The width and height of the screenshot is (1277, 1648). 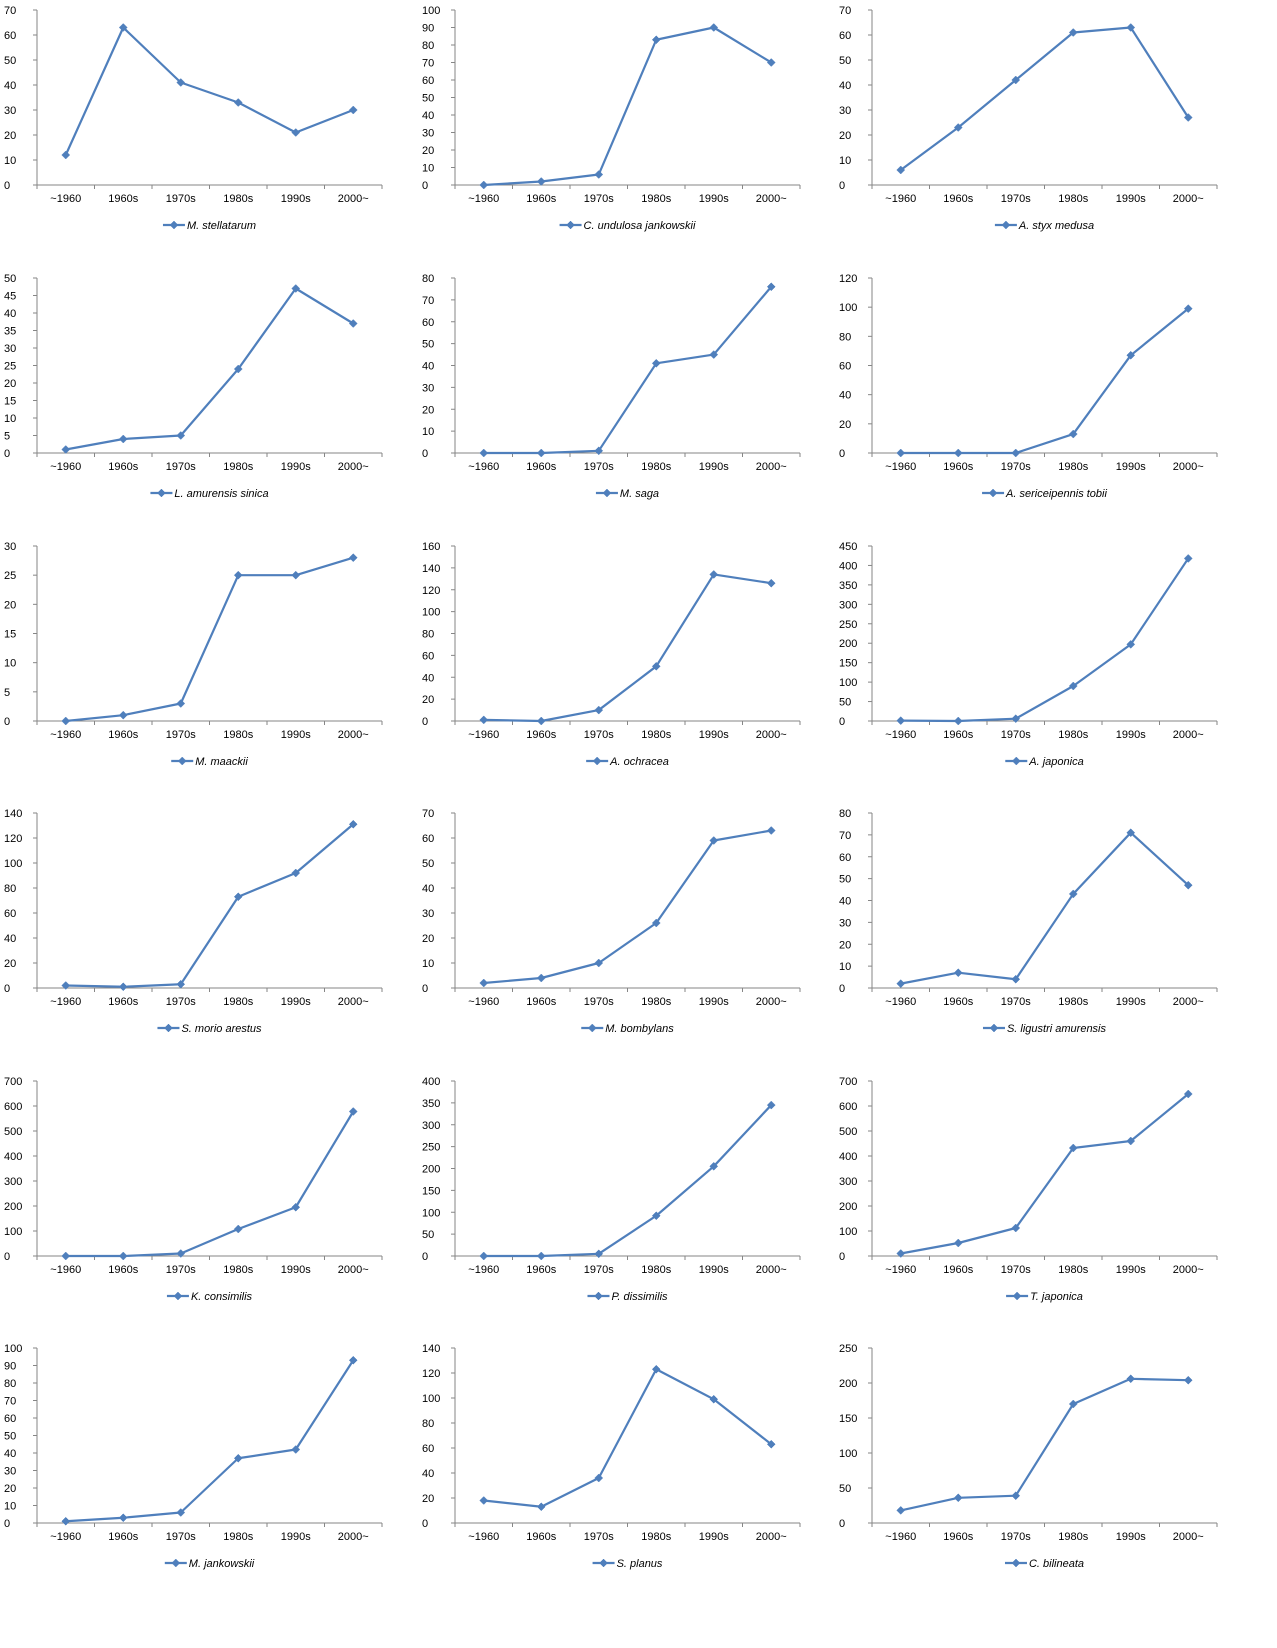 I want to click on x-tick-label: 1960s, so click(x=541, y=1002).